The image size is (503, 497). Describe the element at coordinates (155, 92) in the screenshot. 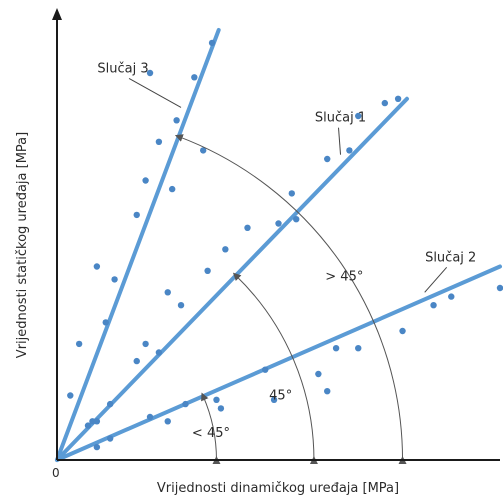

I see `slucaj-3-leader-line` at that location.